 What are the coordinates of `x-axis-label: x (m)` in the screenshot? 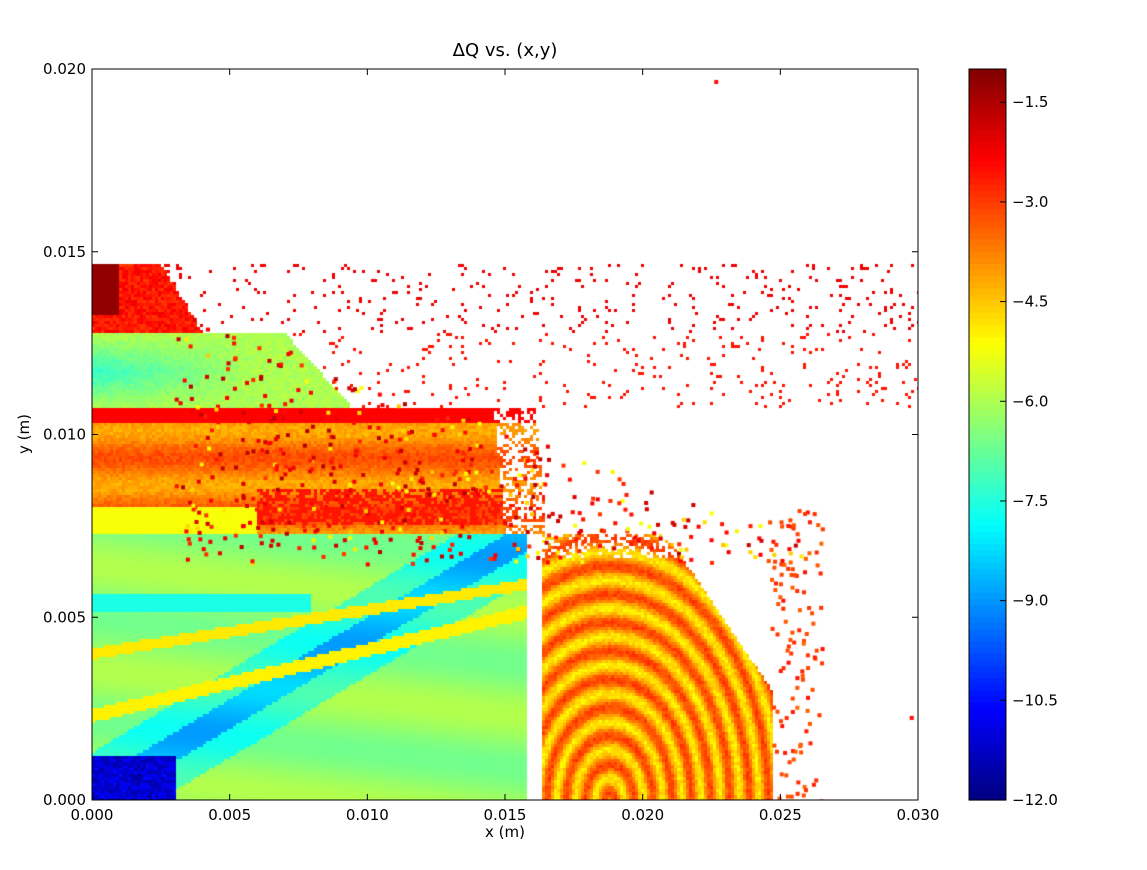 It's located at (505, 832).